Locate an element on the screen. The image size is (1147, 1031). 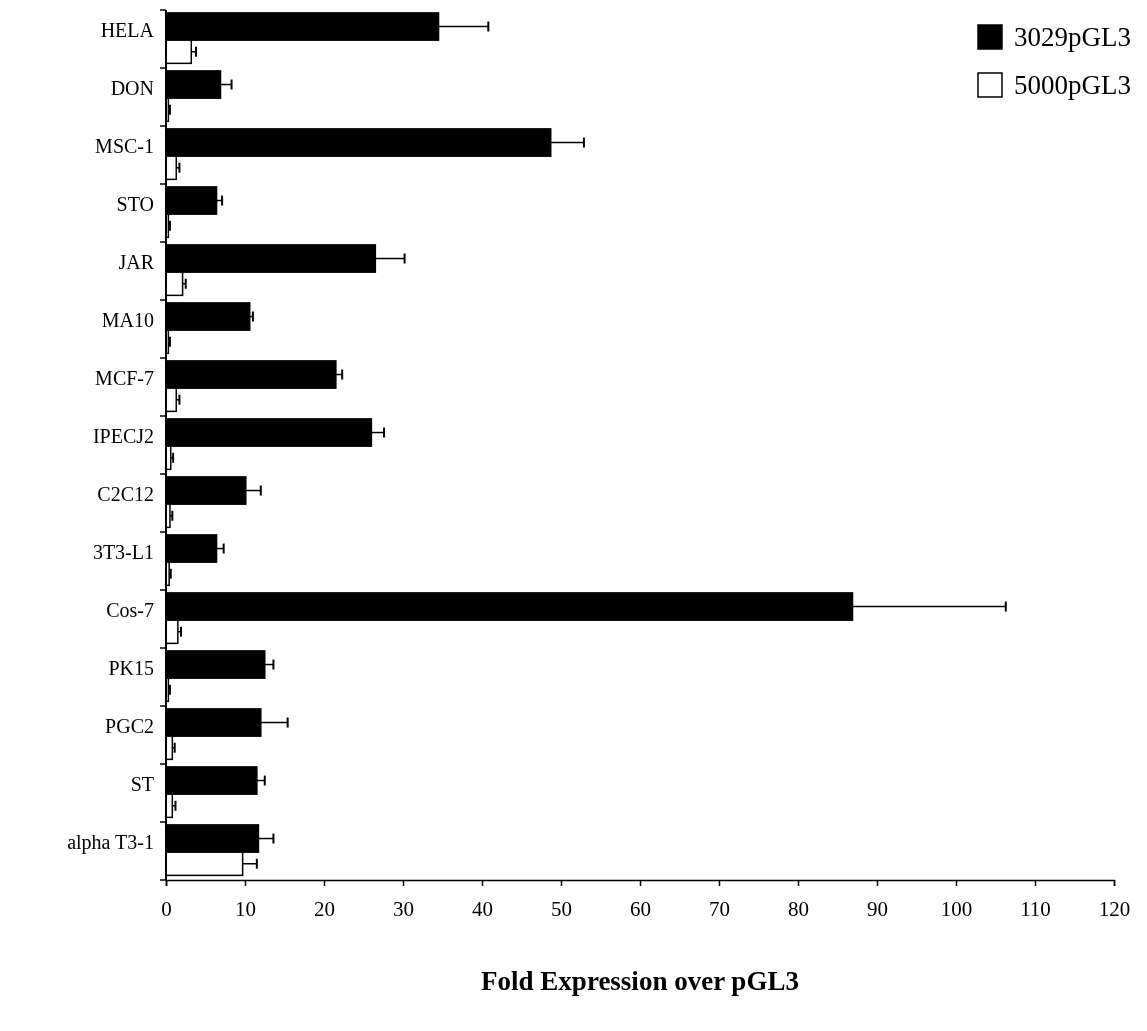
x-tick-label: 80 is located at coordinates (798, 909).